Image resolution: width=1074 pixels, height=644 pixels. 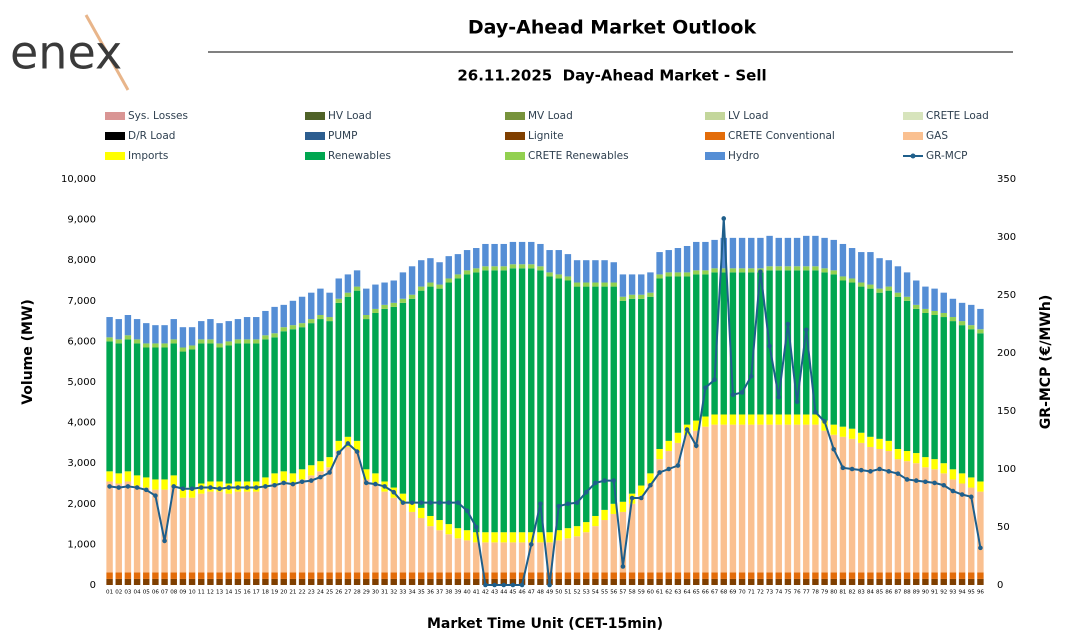 What do you see at coordinates (81, 260) in the screenshot?
I see `y-tick-label: 8,000` at bounding box center [81, 260].